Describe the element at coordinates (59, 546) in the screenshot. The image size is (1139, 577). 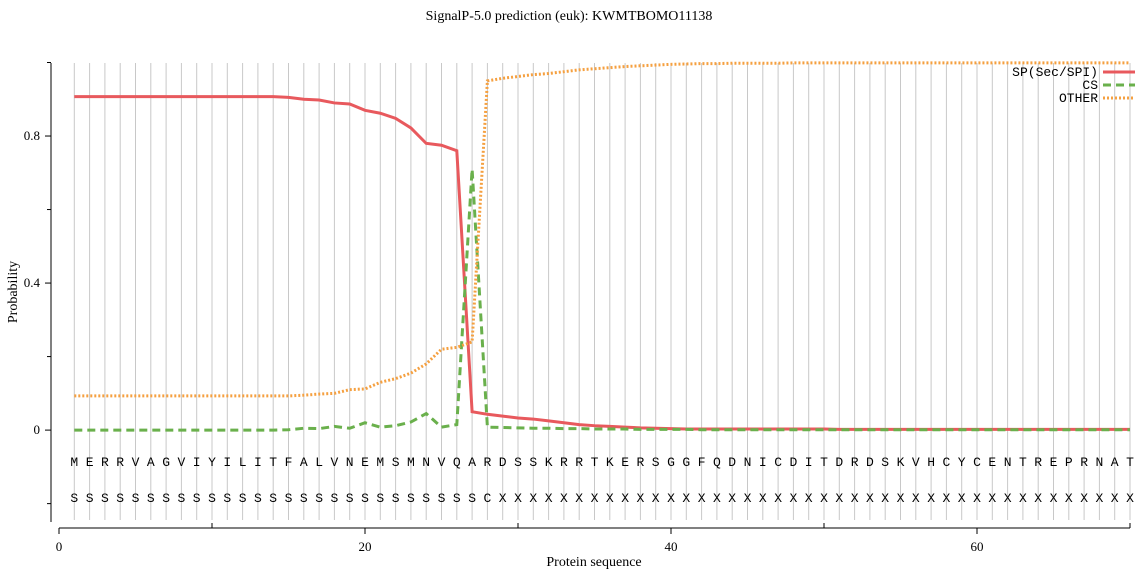
I see `x-tick-label: 0` at that location.